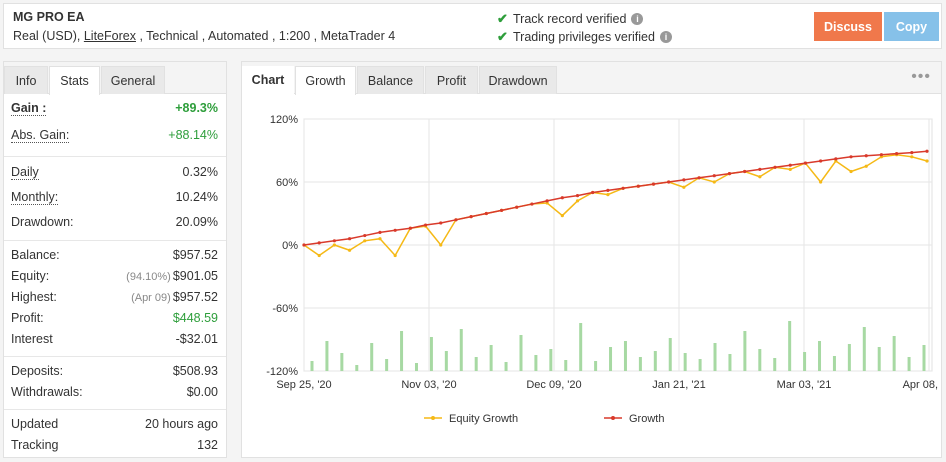  What do you see at coordinates (29, 108) in the screenshot?
I see `stat-label: Gain :` at bounding box center [29, 108].